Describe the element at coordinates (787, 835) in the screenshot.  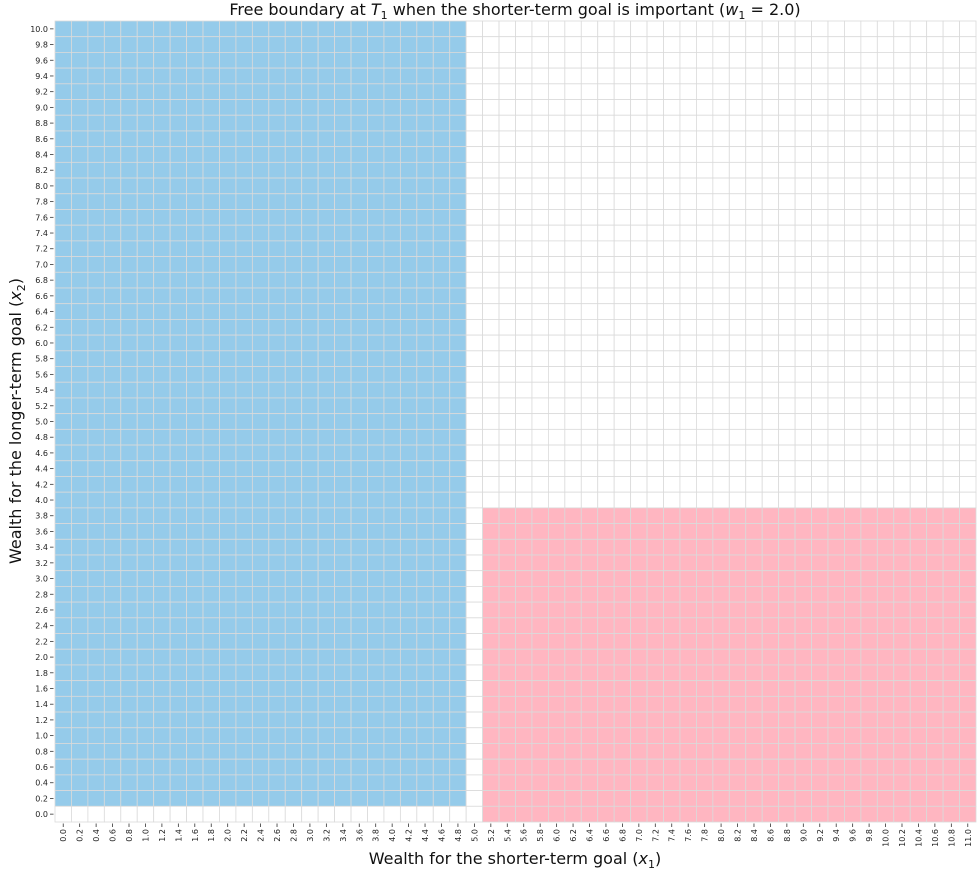
I see `x-tick-label: 8.8` at that location.